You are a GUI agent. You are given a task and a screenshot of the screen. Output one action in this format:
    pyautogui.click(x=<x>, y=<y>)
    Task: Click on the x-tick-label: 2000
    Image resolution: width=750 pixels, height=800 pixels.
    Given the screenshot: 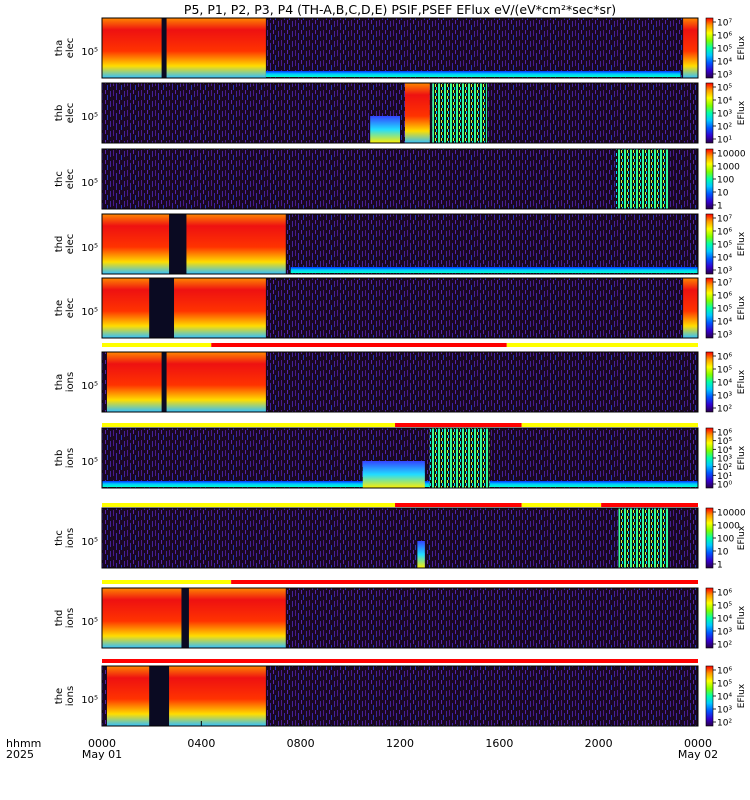 What is the action you would take?
    pyautogui.click(x=599, y=743)
    